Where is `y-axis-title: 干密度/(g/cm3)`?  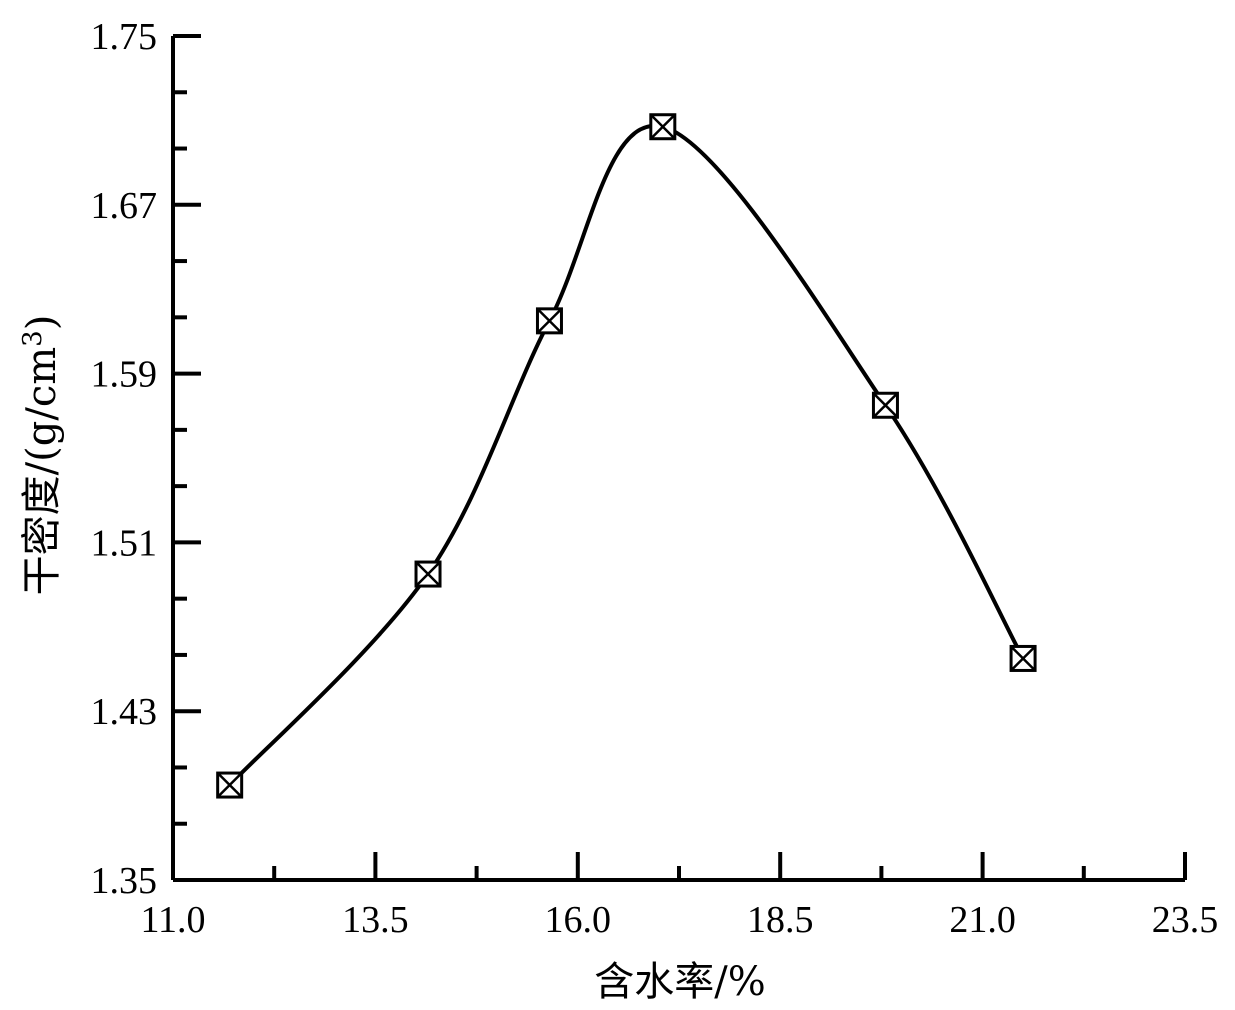
y-axis-title: 干密度/(g/cm3) is located at coordinates (41, 455).